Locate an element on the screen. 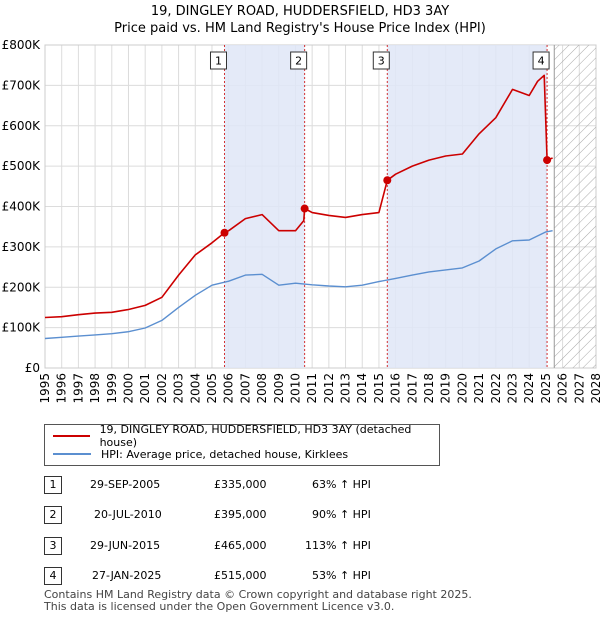 The image size is (600, 620). forecast-region is located at coordinates (574, 206).